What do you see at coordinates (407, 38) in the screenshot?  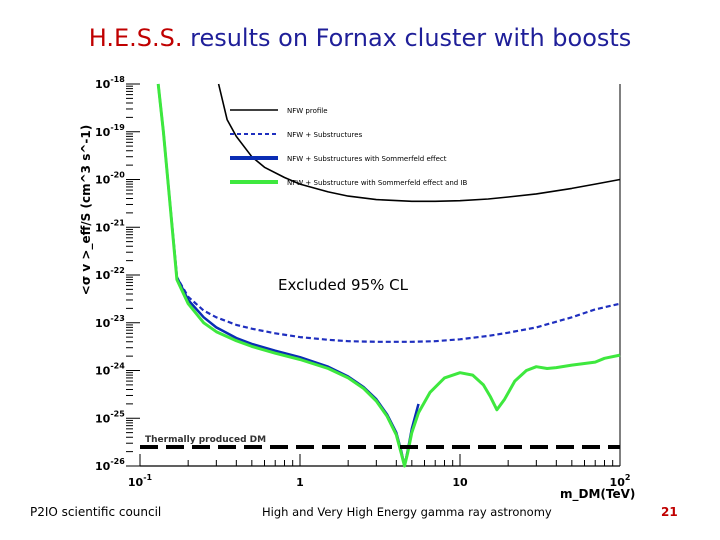 I see `title-rest: results on Fornax cluster with boosts` at bounding box center [407, 38].